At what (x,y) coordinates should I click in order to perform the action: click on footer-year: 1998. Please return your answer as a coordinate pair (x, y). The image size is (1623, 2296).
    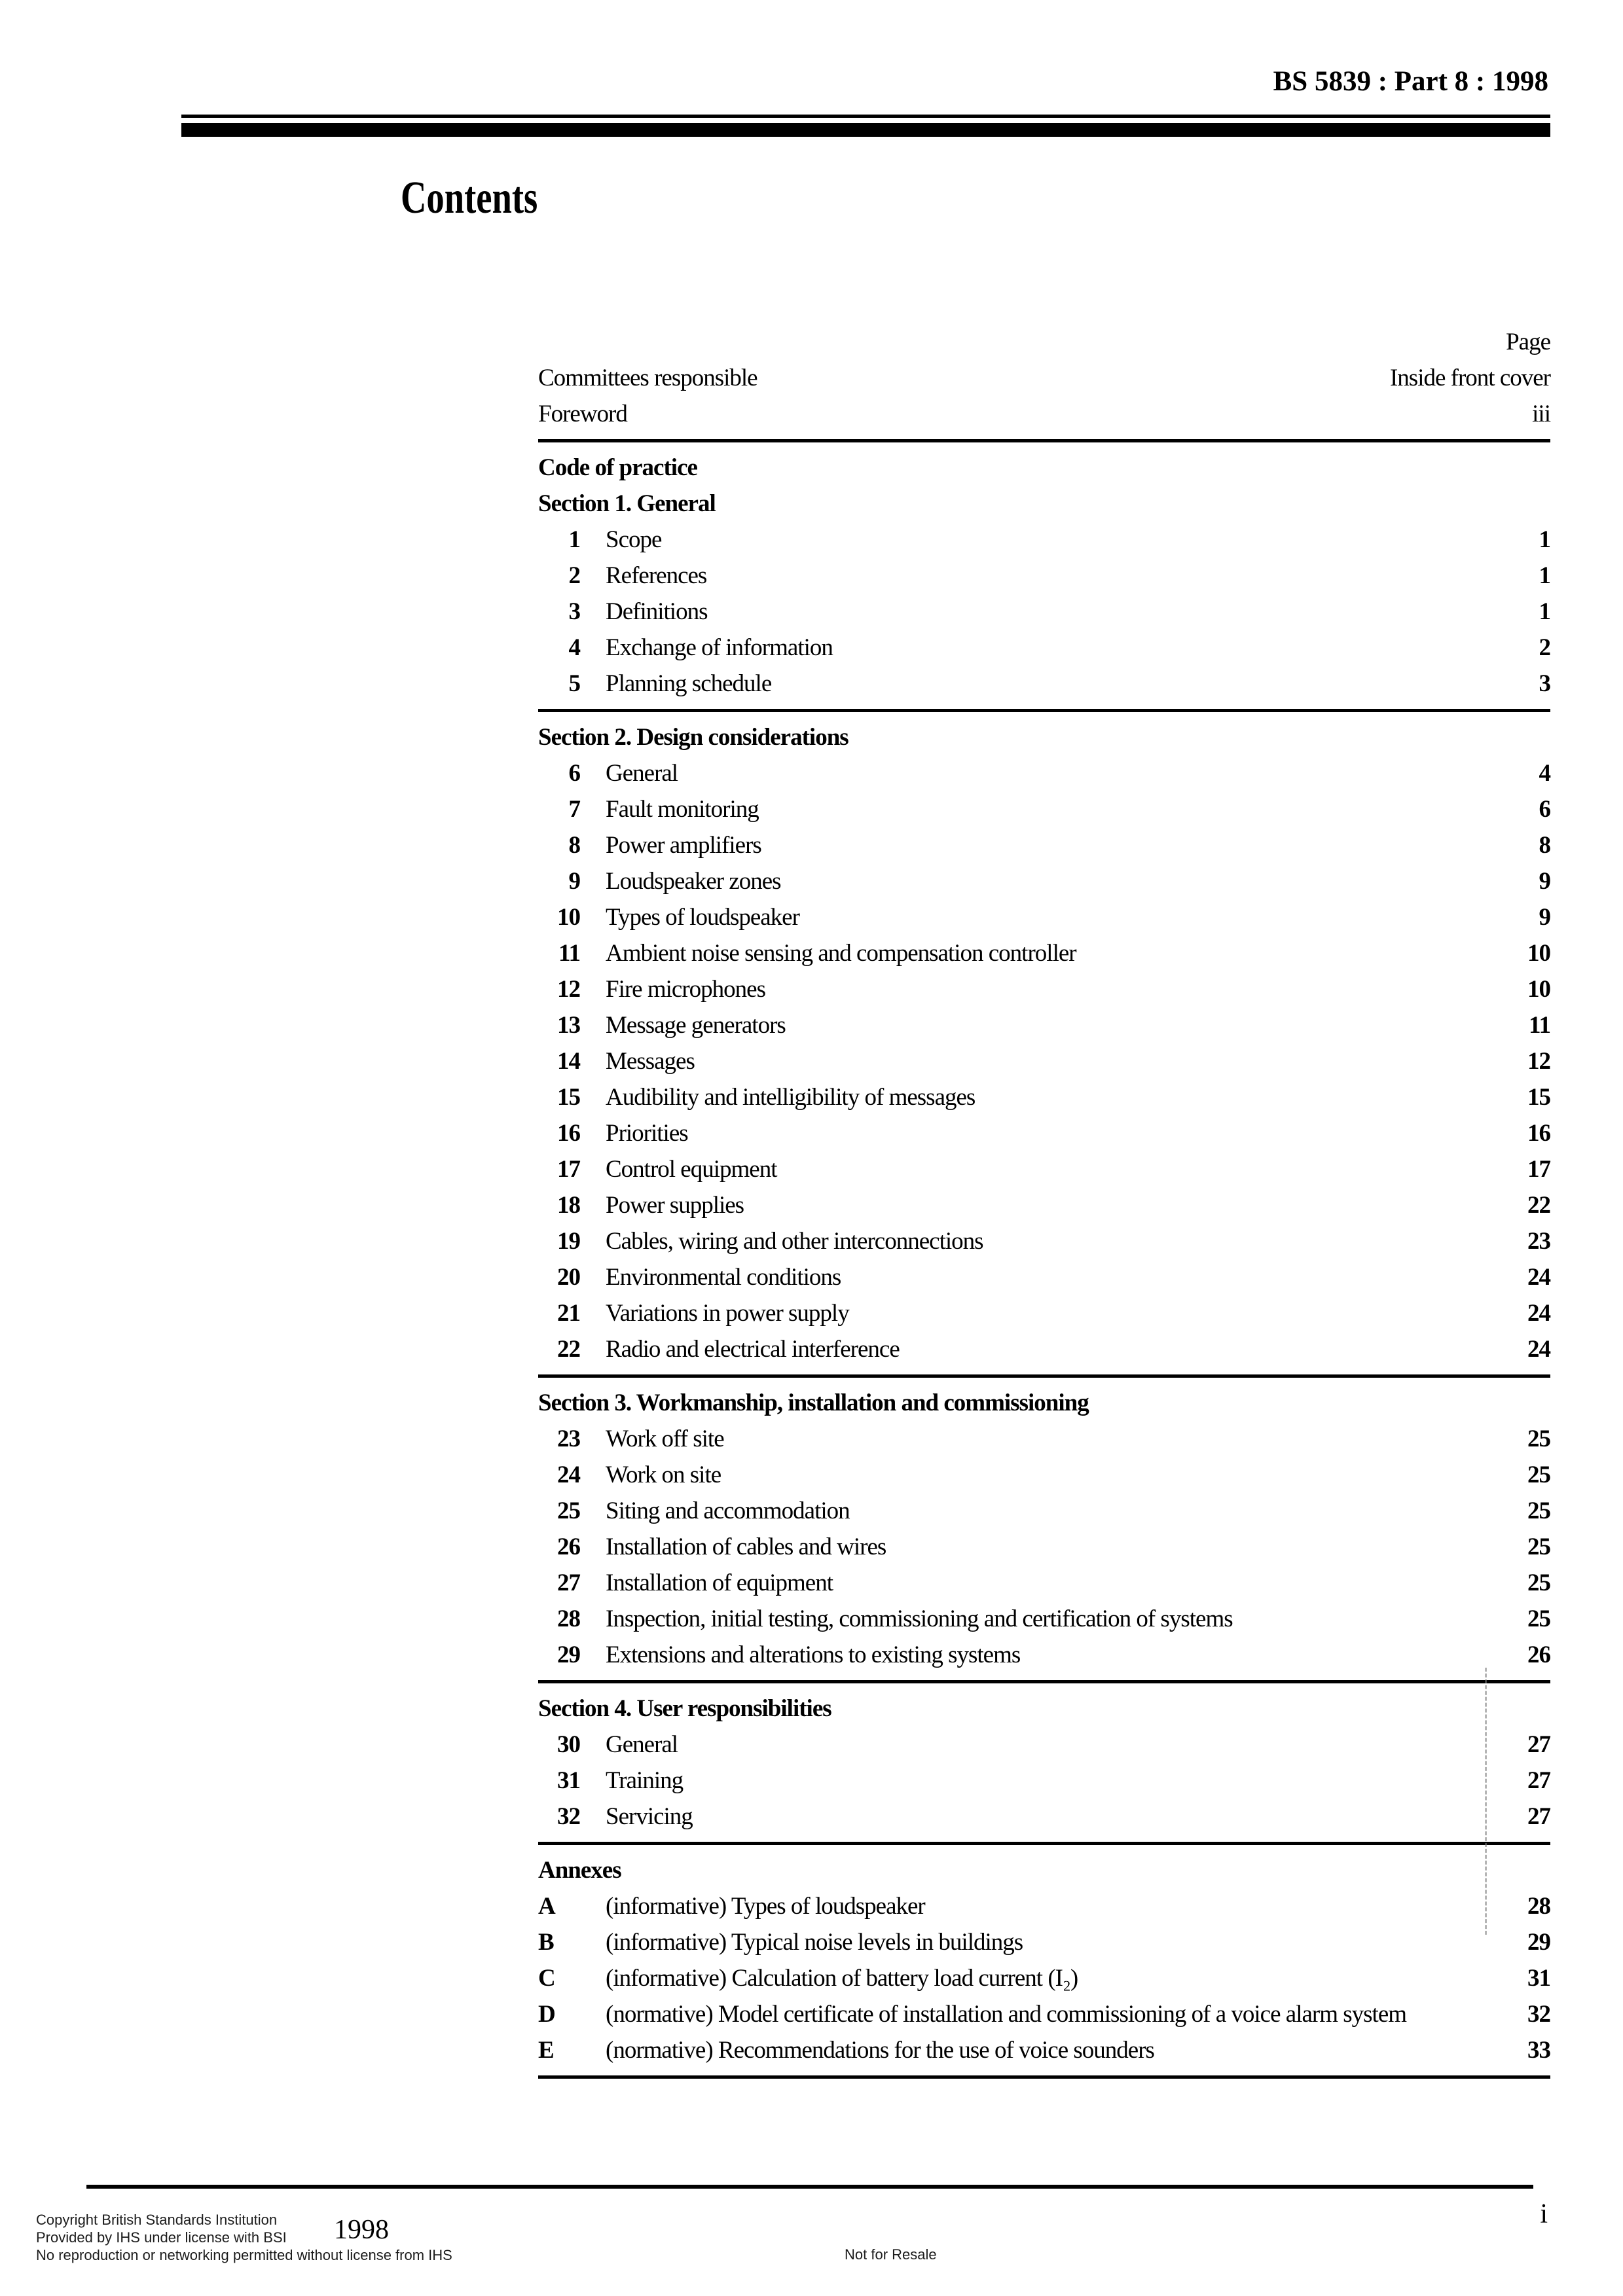
    Looking at the image, I should click on (361, 2230).